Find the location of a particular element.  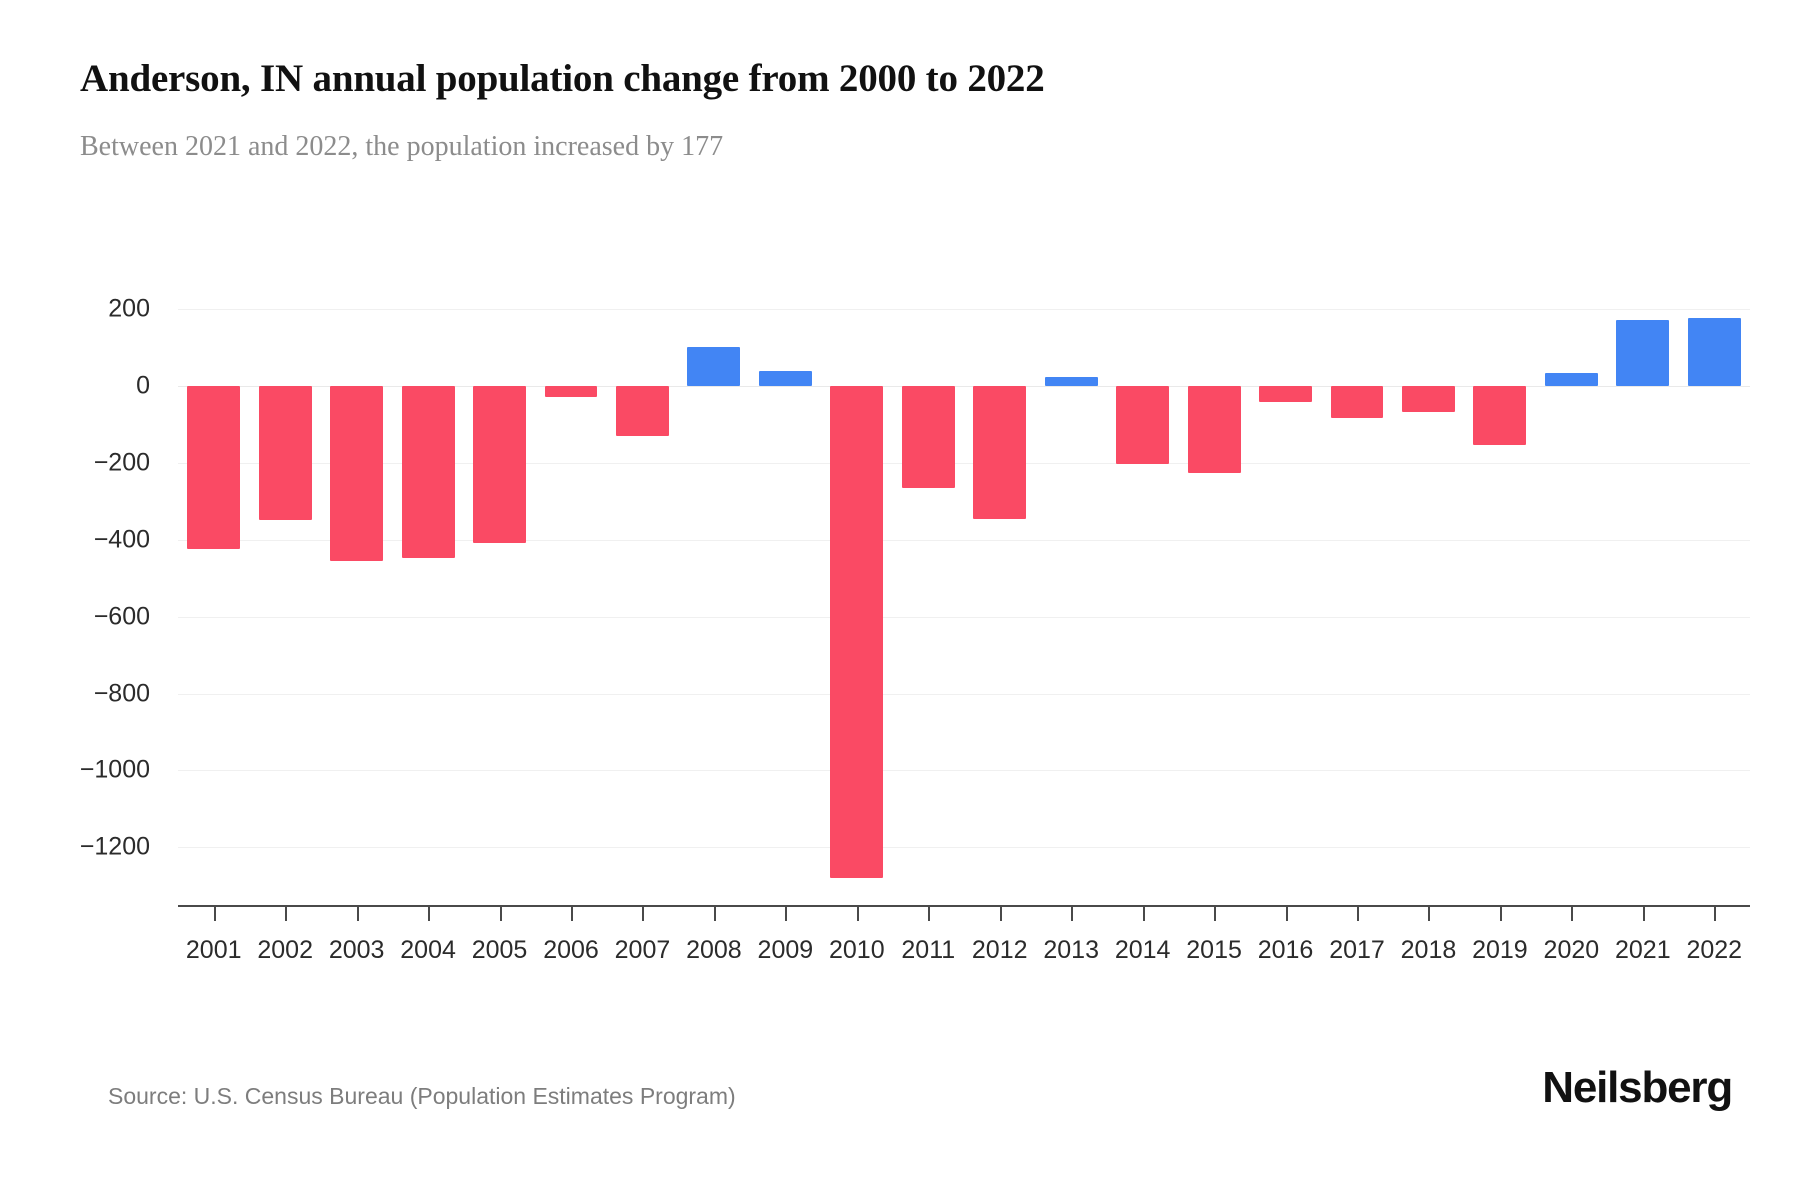

y-axis-tick-label: −800 is located at coordinates (121, 693).